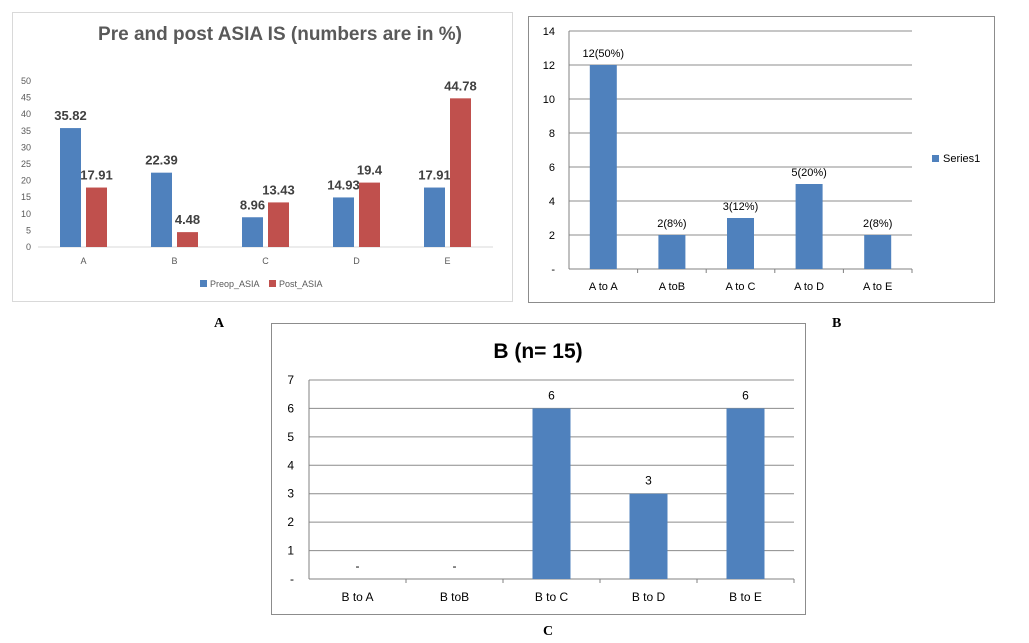 The image size is (1029, 643). What do you see at coordinates (648, 481) in the screenshot?
I see `chart-c-data-label: 3` at bounding box center [648, 481].